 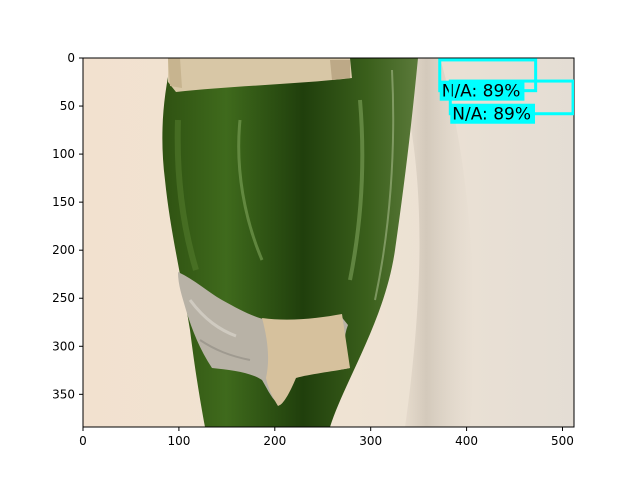 What do you see at coordinates (63, 250) in the screenshot?
I see `y-tick-label: 200` at bounding box center [63, 250].